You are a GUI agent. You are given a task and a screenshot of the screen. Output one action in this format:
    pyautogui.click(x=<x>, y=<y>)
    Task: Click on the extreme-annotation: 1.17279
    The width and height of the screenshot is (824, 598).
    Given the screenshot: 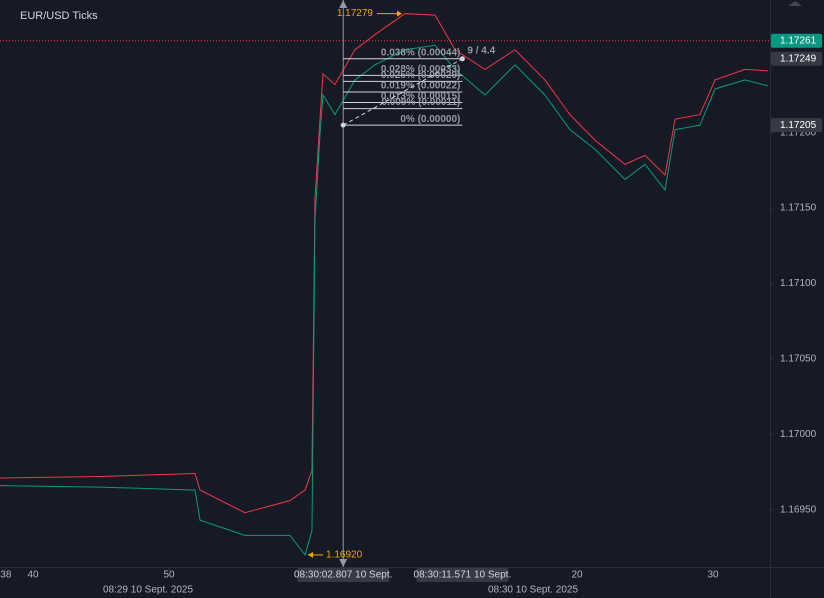 What is the action you would take?
    pyautogui.click(x=369, y=13)
    